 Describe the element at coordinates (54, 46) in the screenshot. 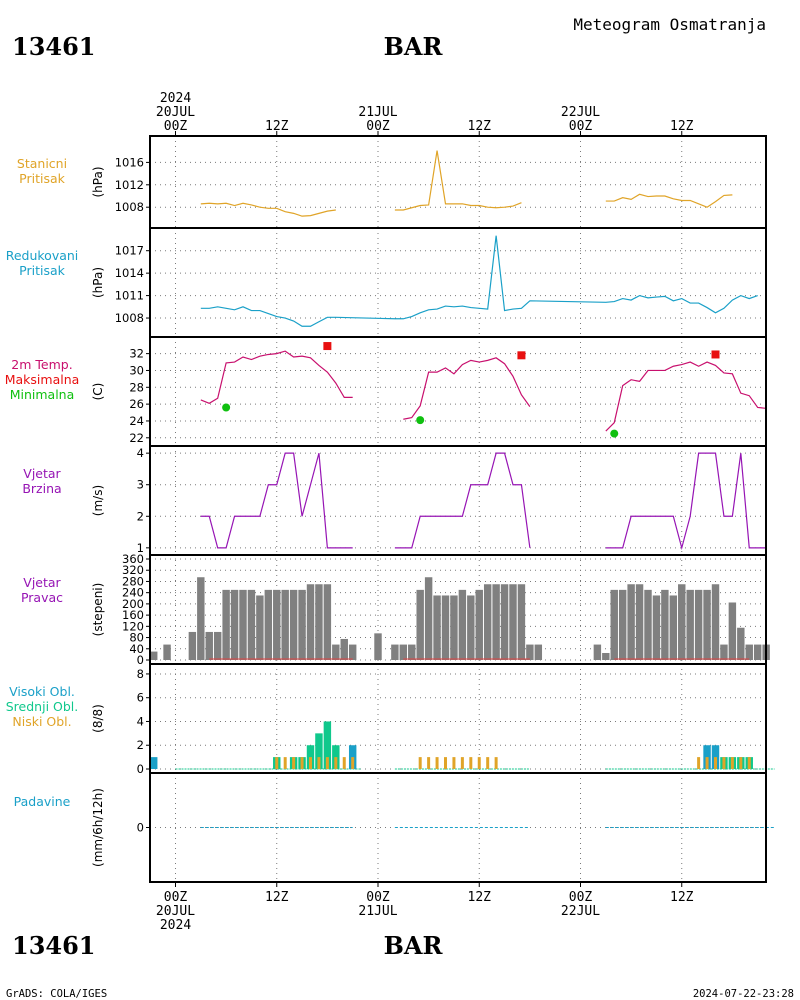

I see `station-id-header: 13461` at that location.